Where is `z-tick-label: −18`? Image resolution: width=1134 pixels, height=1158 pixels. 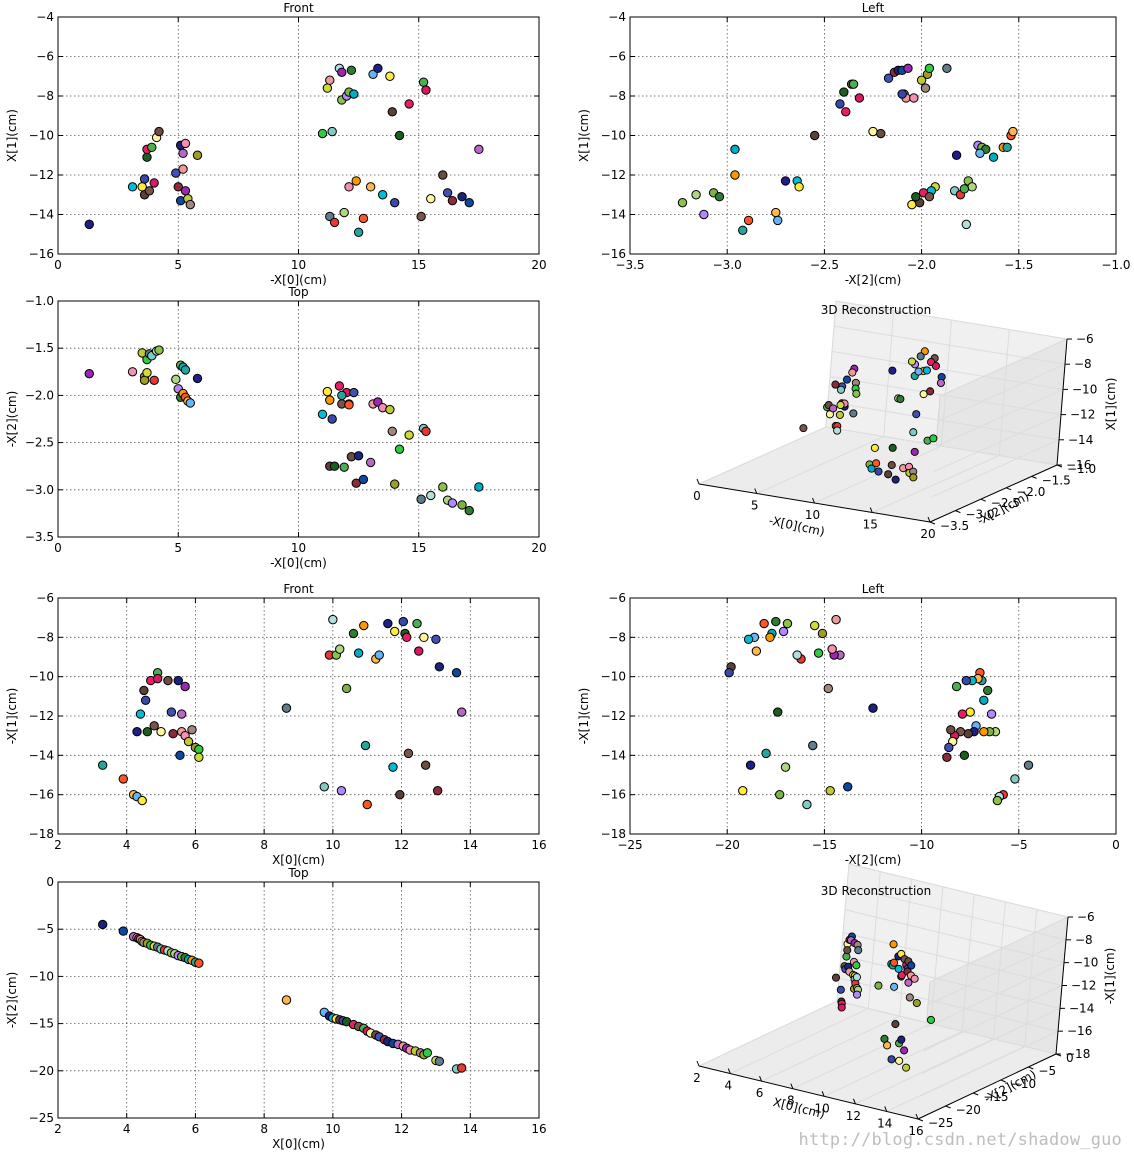 z-tick-label: −18 is located at coordinates (1077, 1054).